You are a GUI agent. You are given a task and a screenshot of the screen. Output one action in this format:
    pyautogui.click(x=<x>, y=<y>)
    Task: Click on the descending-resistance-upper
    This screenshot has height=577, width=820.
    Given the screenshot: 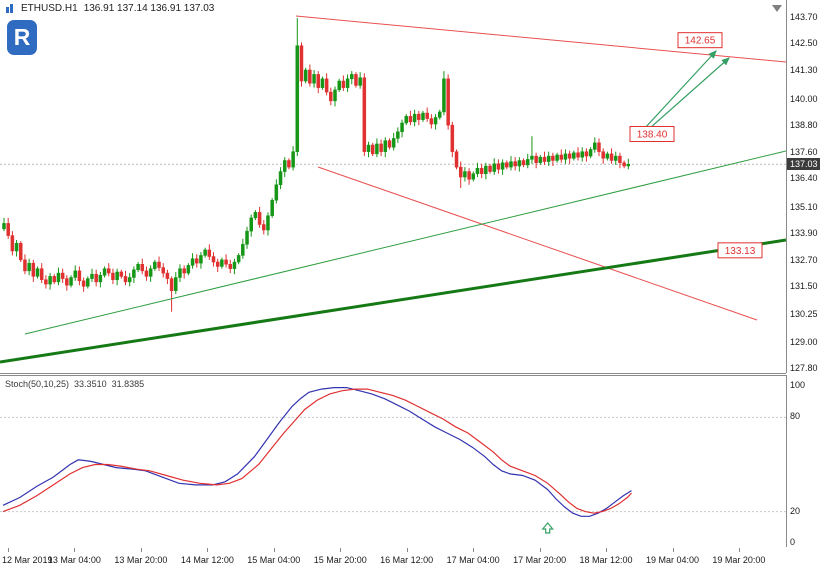 What is the action you would take?
    pyautogui.click(x=541, y=39)
    